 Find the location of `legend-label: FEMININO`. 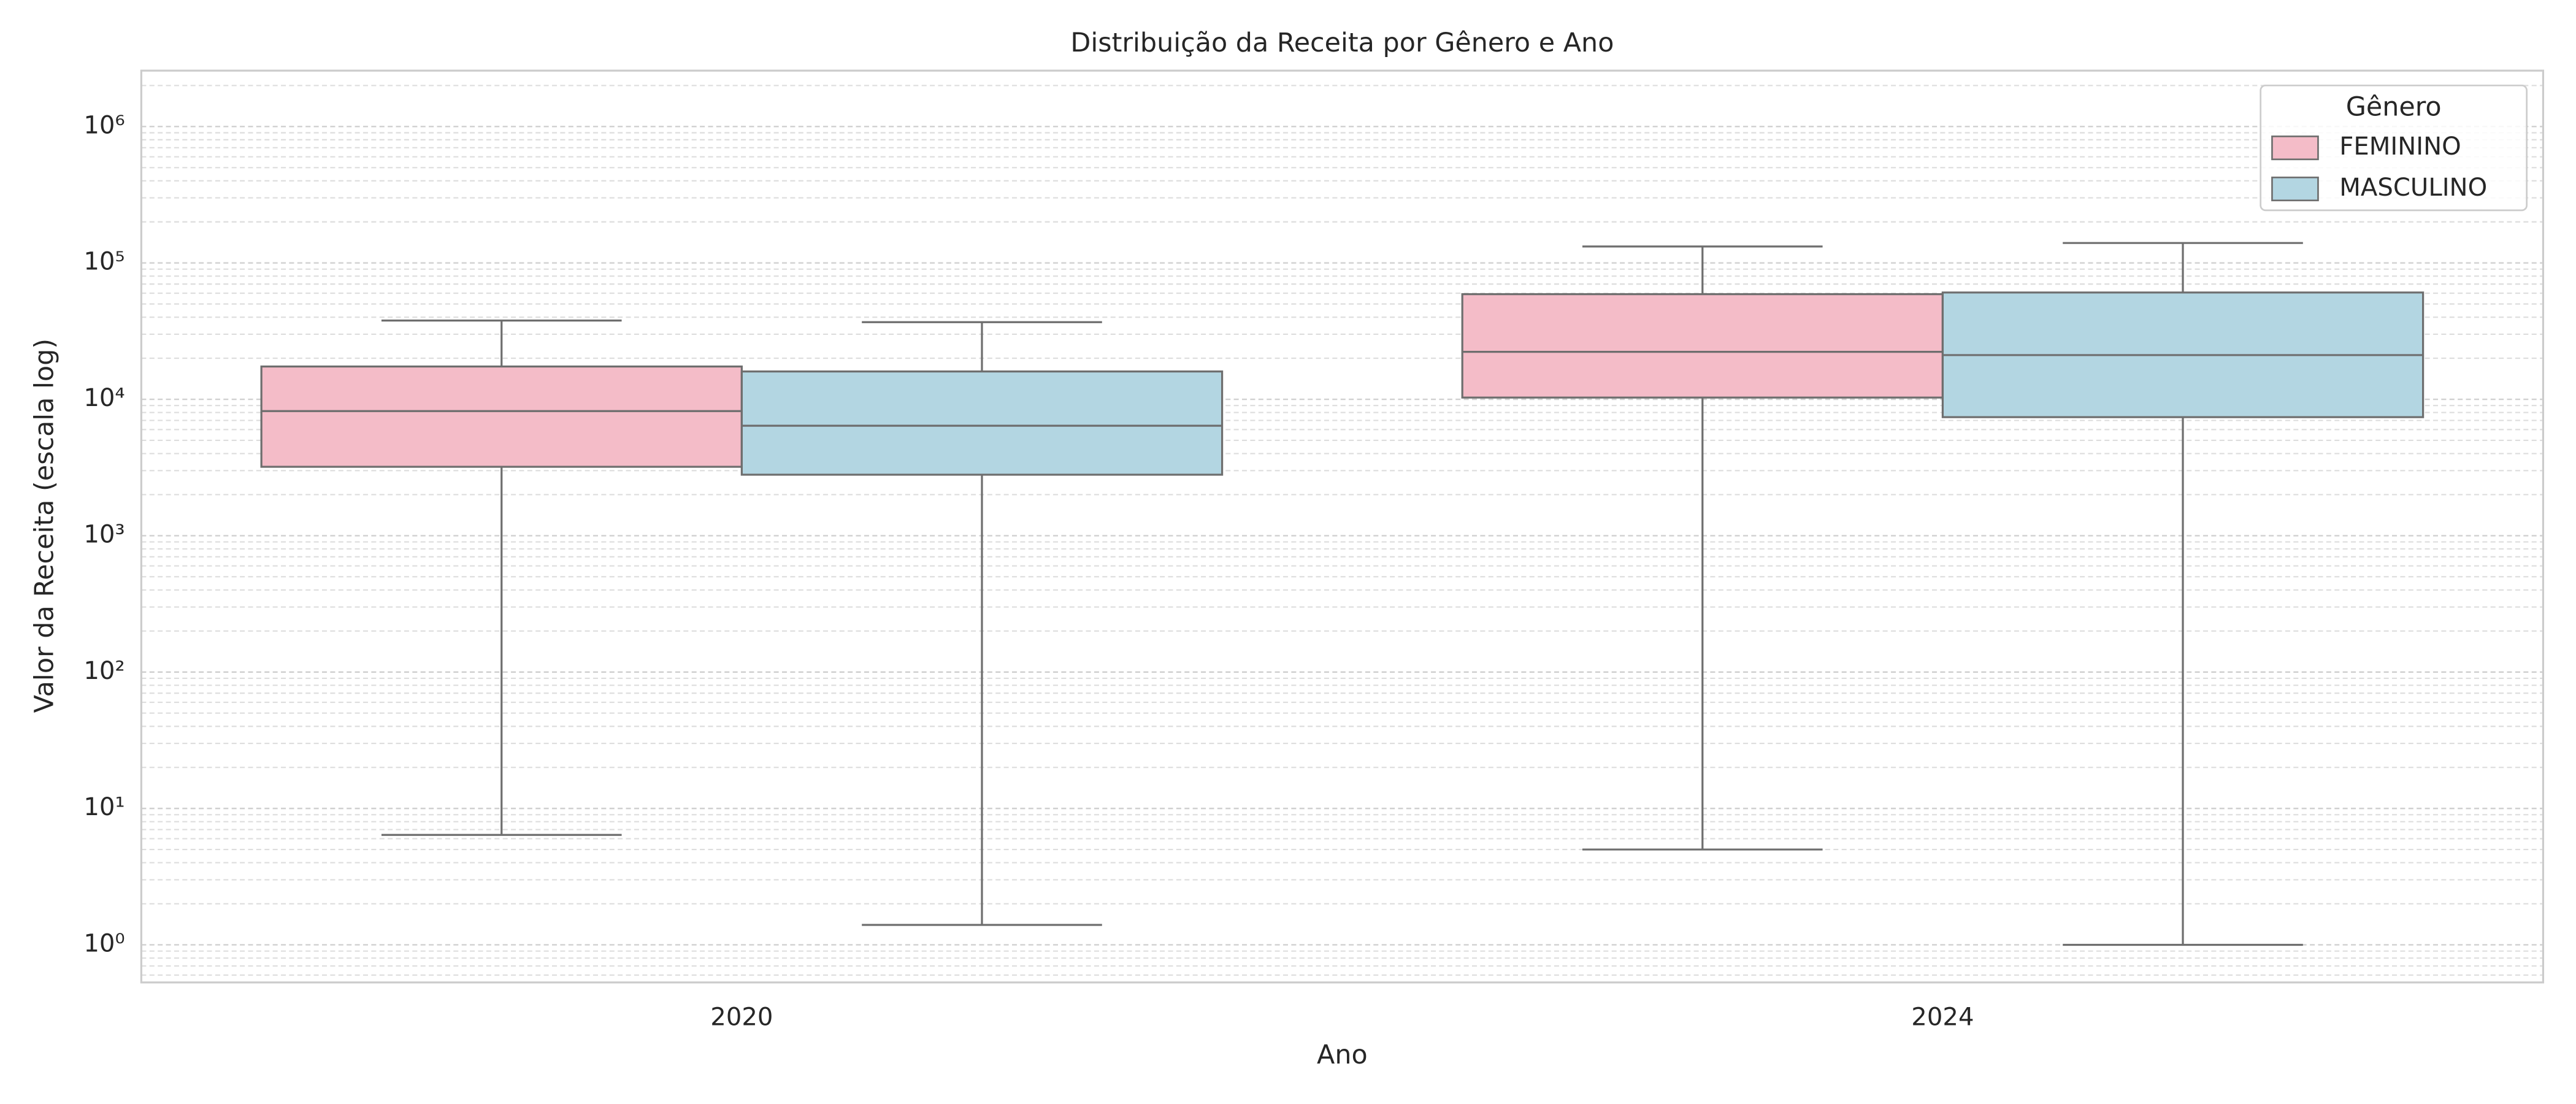

legend-label: FEMININO is located at coordinates (2400, 146).